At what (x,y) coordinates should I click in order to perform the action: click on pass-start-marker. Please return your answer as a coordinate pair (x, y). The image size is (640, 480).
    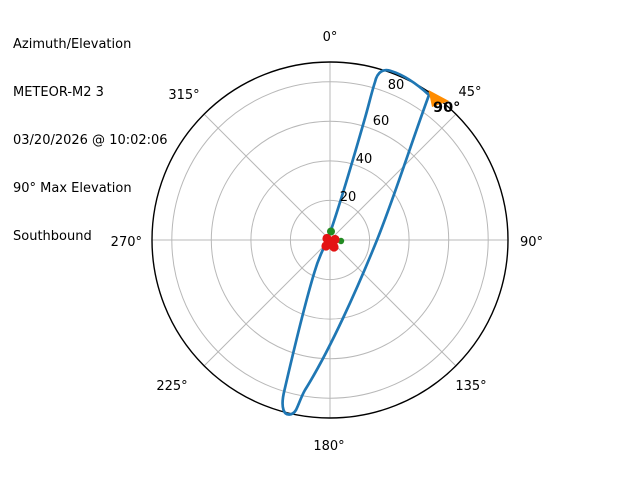
    Looking at the image, I should click on (331, 231).